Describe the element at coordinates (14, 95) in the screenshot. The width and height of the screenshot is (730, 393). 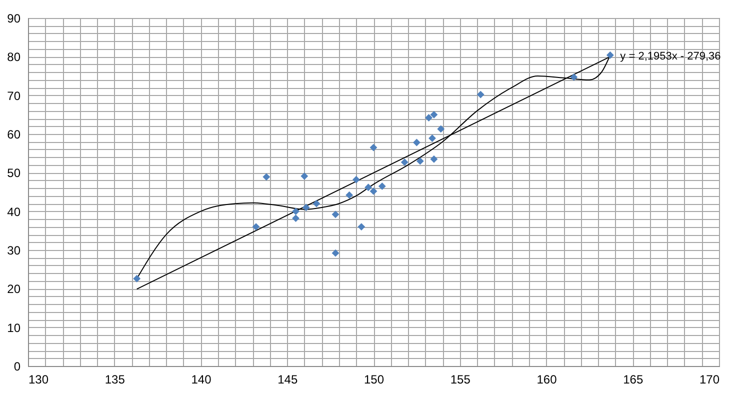
I see `y-tick-label: 70` at that location.